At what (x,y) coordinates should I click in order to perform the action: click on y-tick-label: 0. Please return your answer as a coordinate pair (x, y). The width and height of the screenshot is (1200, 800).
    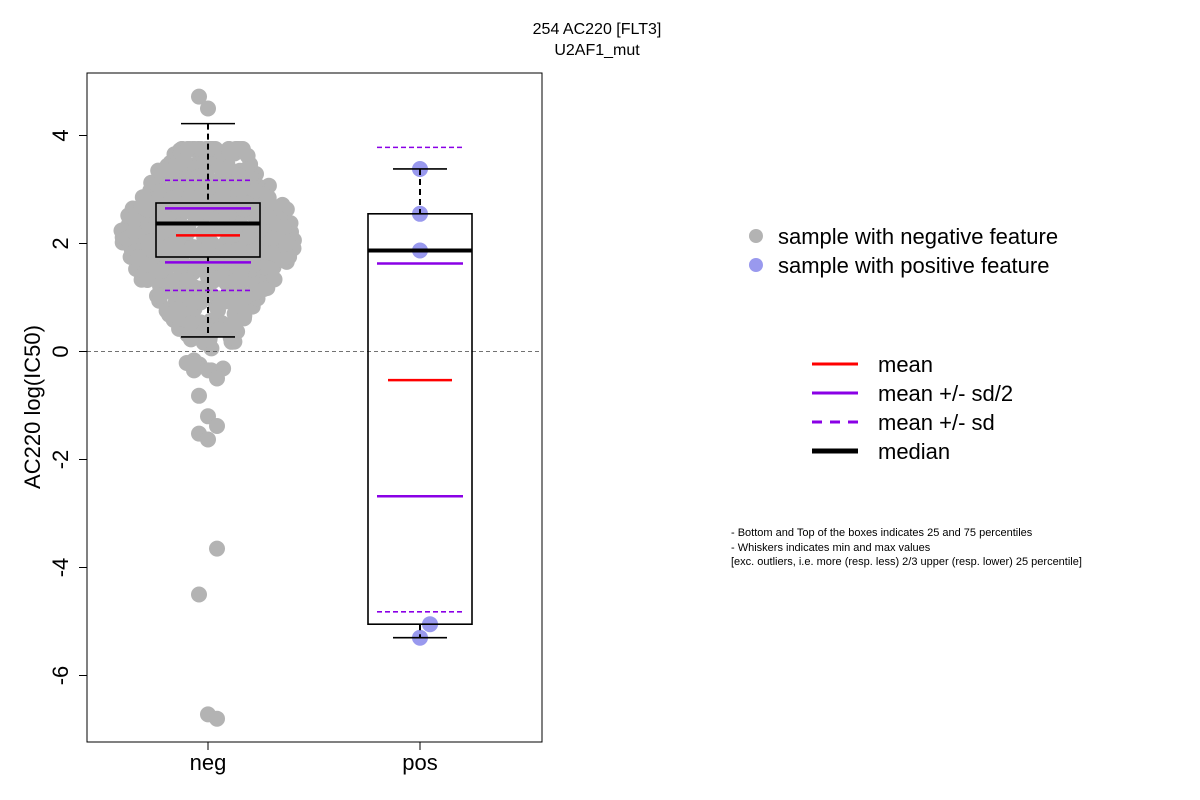
    Looking at the image, I should click on (60, 351).